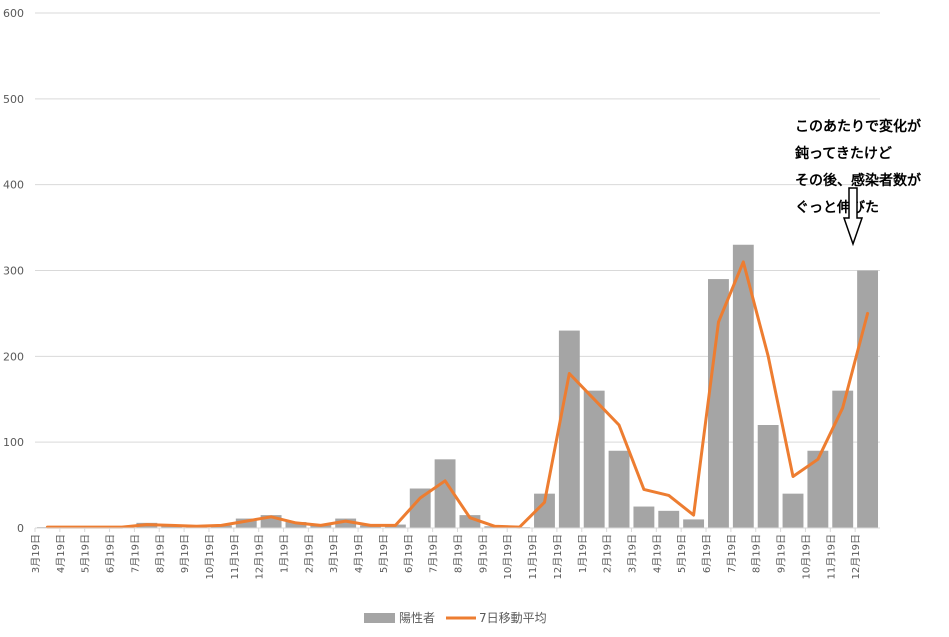 Image resolution: width=949 pixels, height=637 pixels. What do you see at coordinates (13, 442) in the screenshot?
I see `y-tick-label: 100` at bounding box center [13, 442].